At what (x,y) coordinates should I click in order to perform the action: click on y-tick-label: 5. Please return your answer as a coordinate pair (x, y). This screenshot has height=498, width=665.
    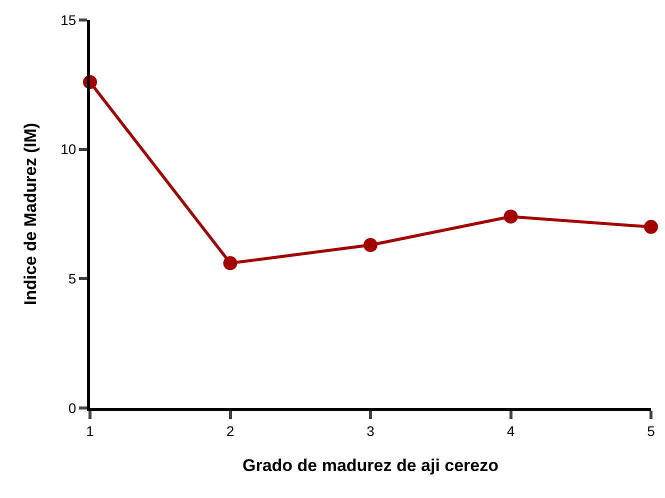
    Looking at the image, I should click on (72, 278).